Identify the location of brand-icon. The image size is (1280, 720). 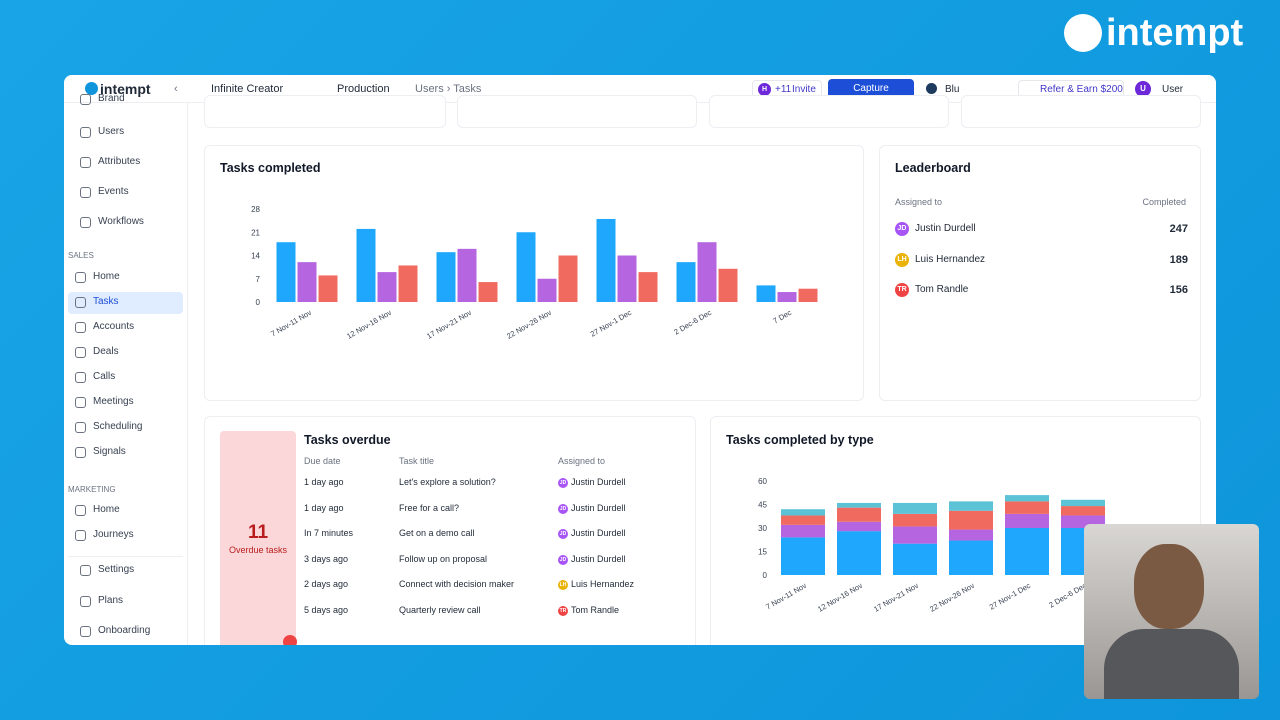
(1083, 33).